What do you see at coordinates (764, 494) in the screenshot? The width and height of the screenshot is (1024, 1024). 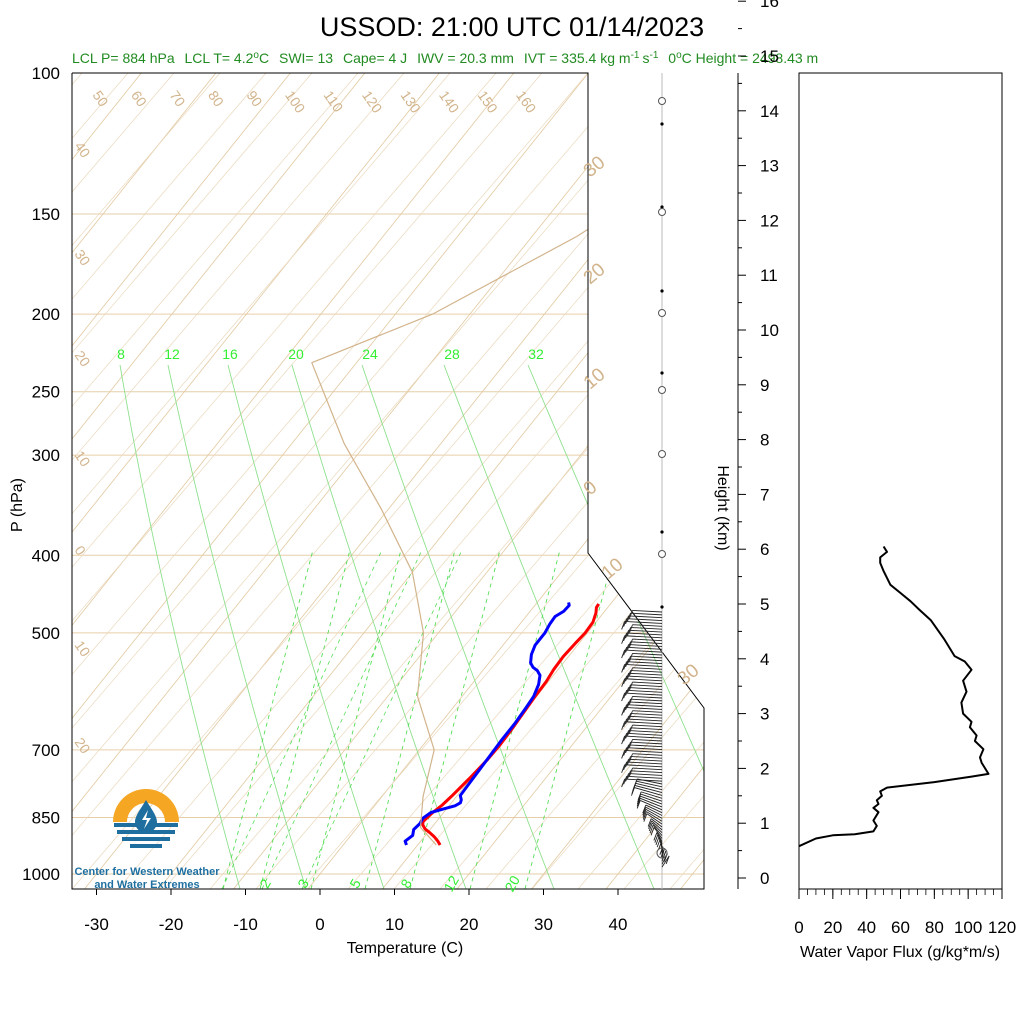 I see `height-tick-label: 7` at bounding box center [764, 494].